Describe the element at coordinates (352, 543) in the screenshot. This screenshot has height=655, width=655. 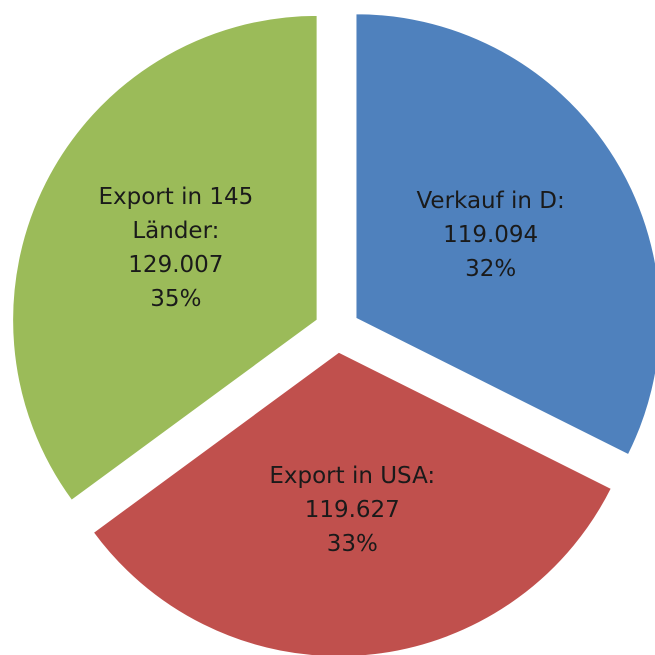
I see `percent-label: 33%` at that location.